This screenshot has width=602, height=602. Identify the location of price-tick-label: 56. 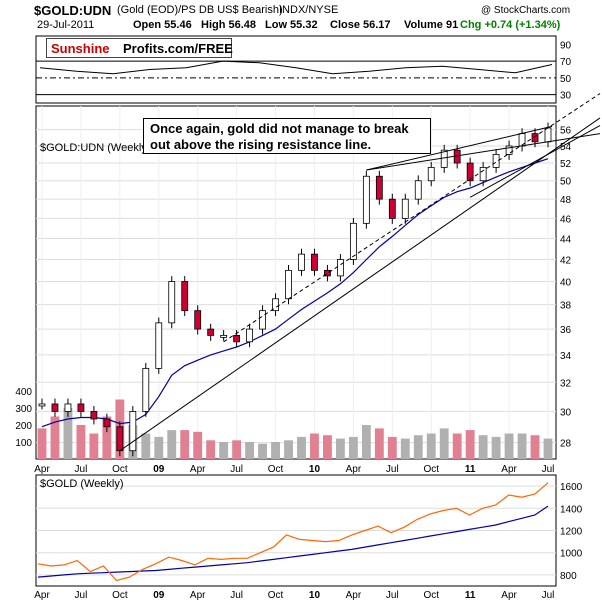
(566, 131).